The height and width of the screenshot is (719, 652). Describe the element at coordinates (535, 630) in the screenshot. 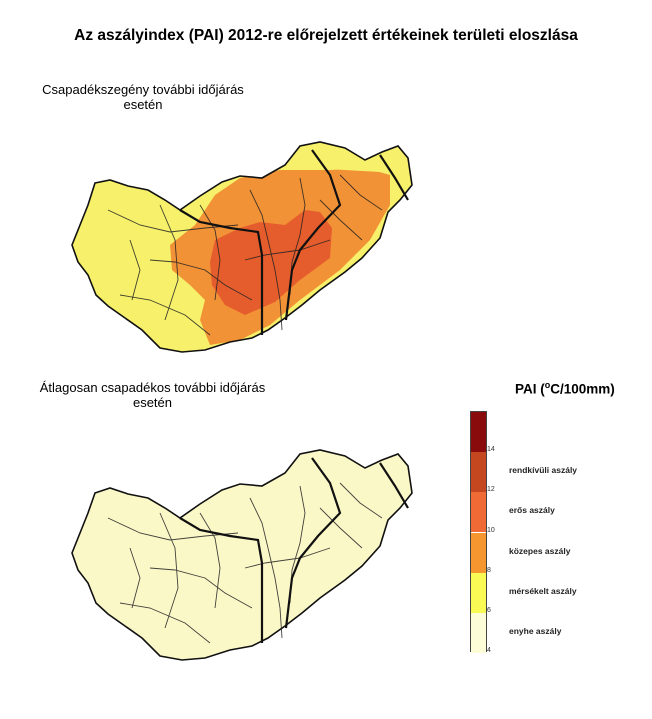

I see `legend-category-label: enyhe aszály` at that location.